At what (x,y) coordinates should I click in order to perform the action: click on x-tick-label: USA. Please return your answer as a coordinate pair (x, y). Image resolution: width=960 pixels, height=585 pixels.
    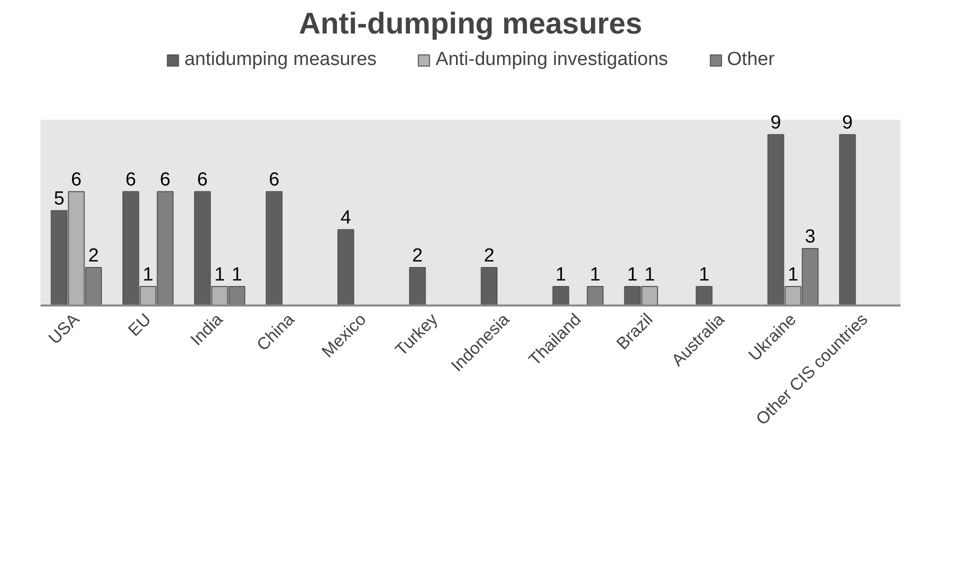
    Looking at the image, I should click on (64, 328).